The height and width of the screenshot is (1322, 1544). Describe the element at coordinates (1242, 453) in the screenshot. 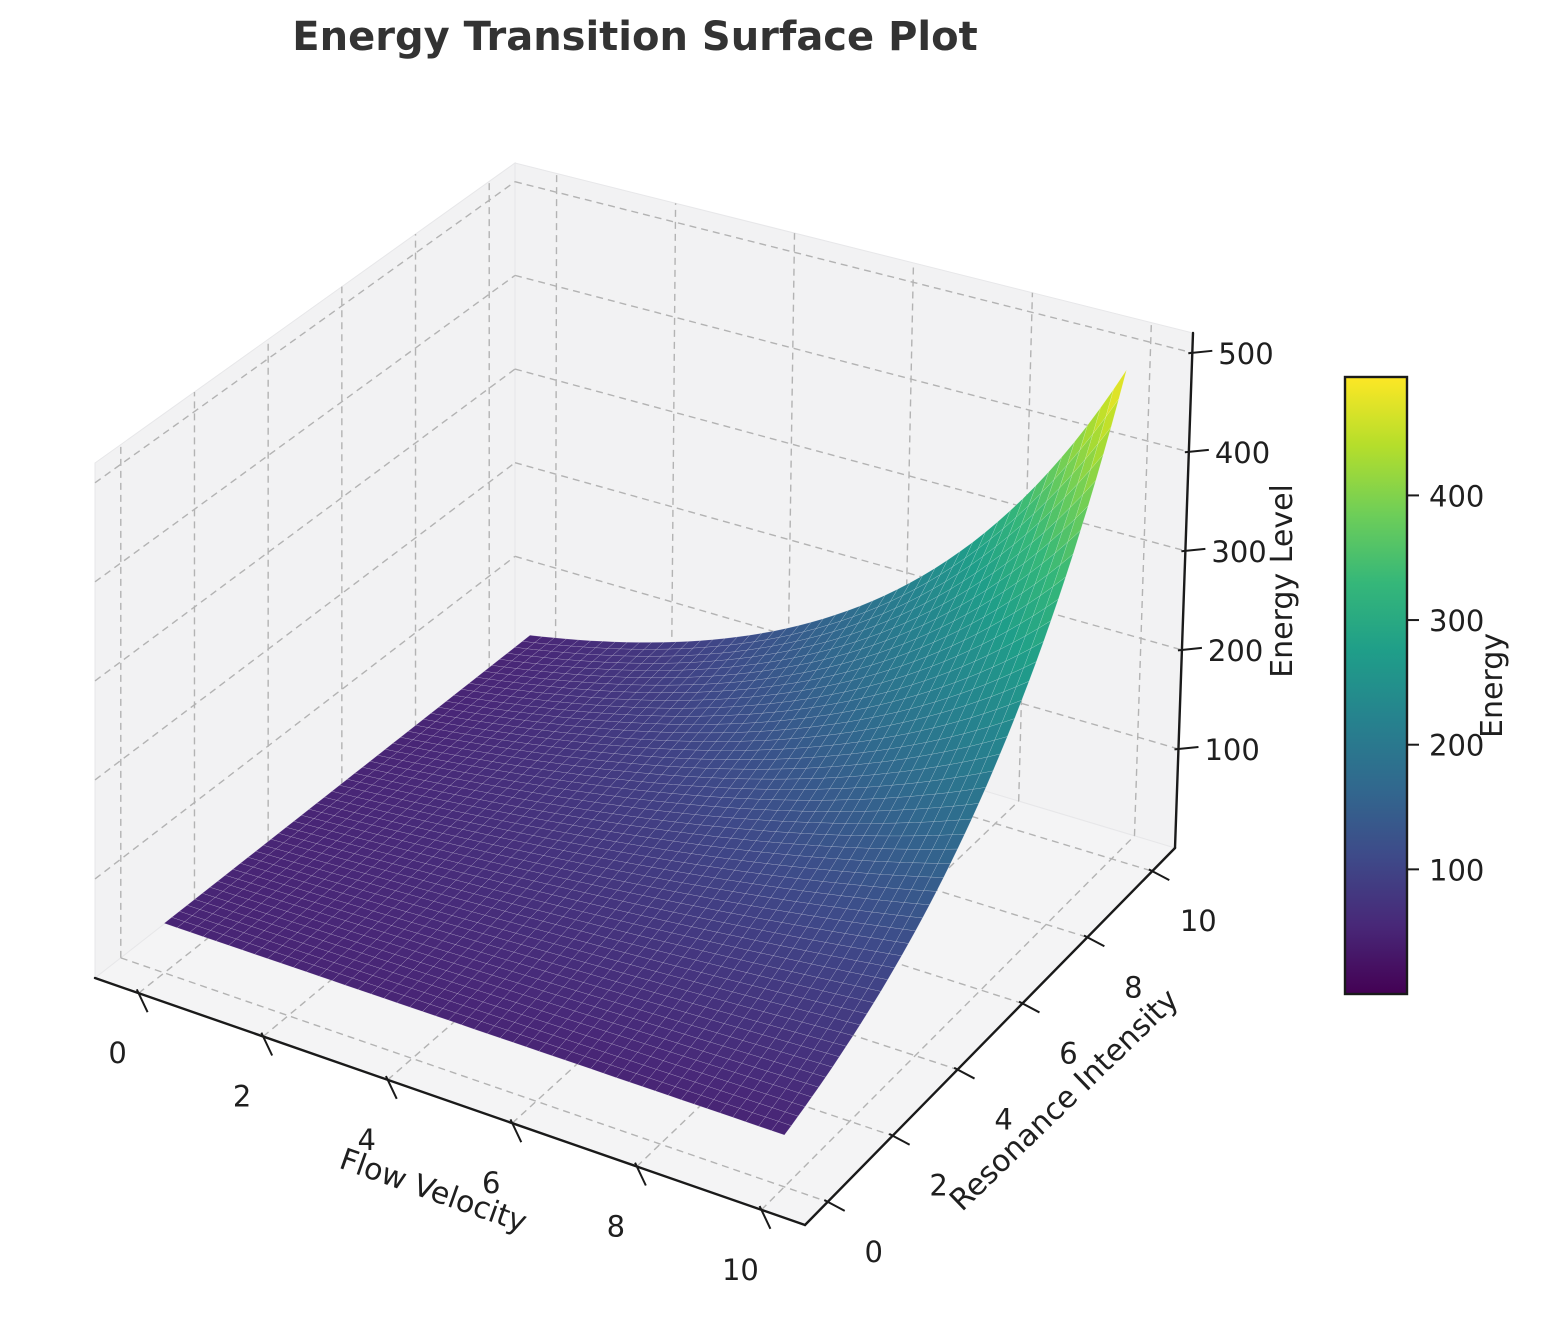

I see `z-tick-label: 400` at that location.